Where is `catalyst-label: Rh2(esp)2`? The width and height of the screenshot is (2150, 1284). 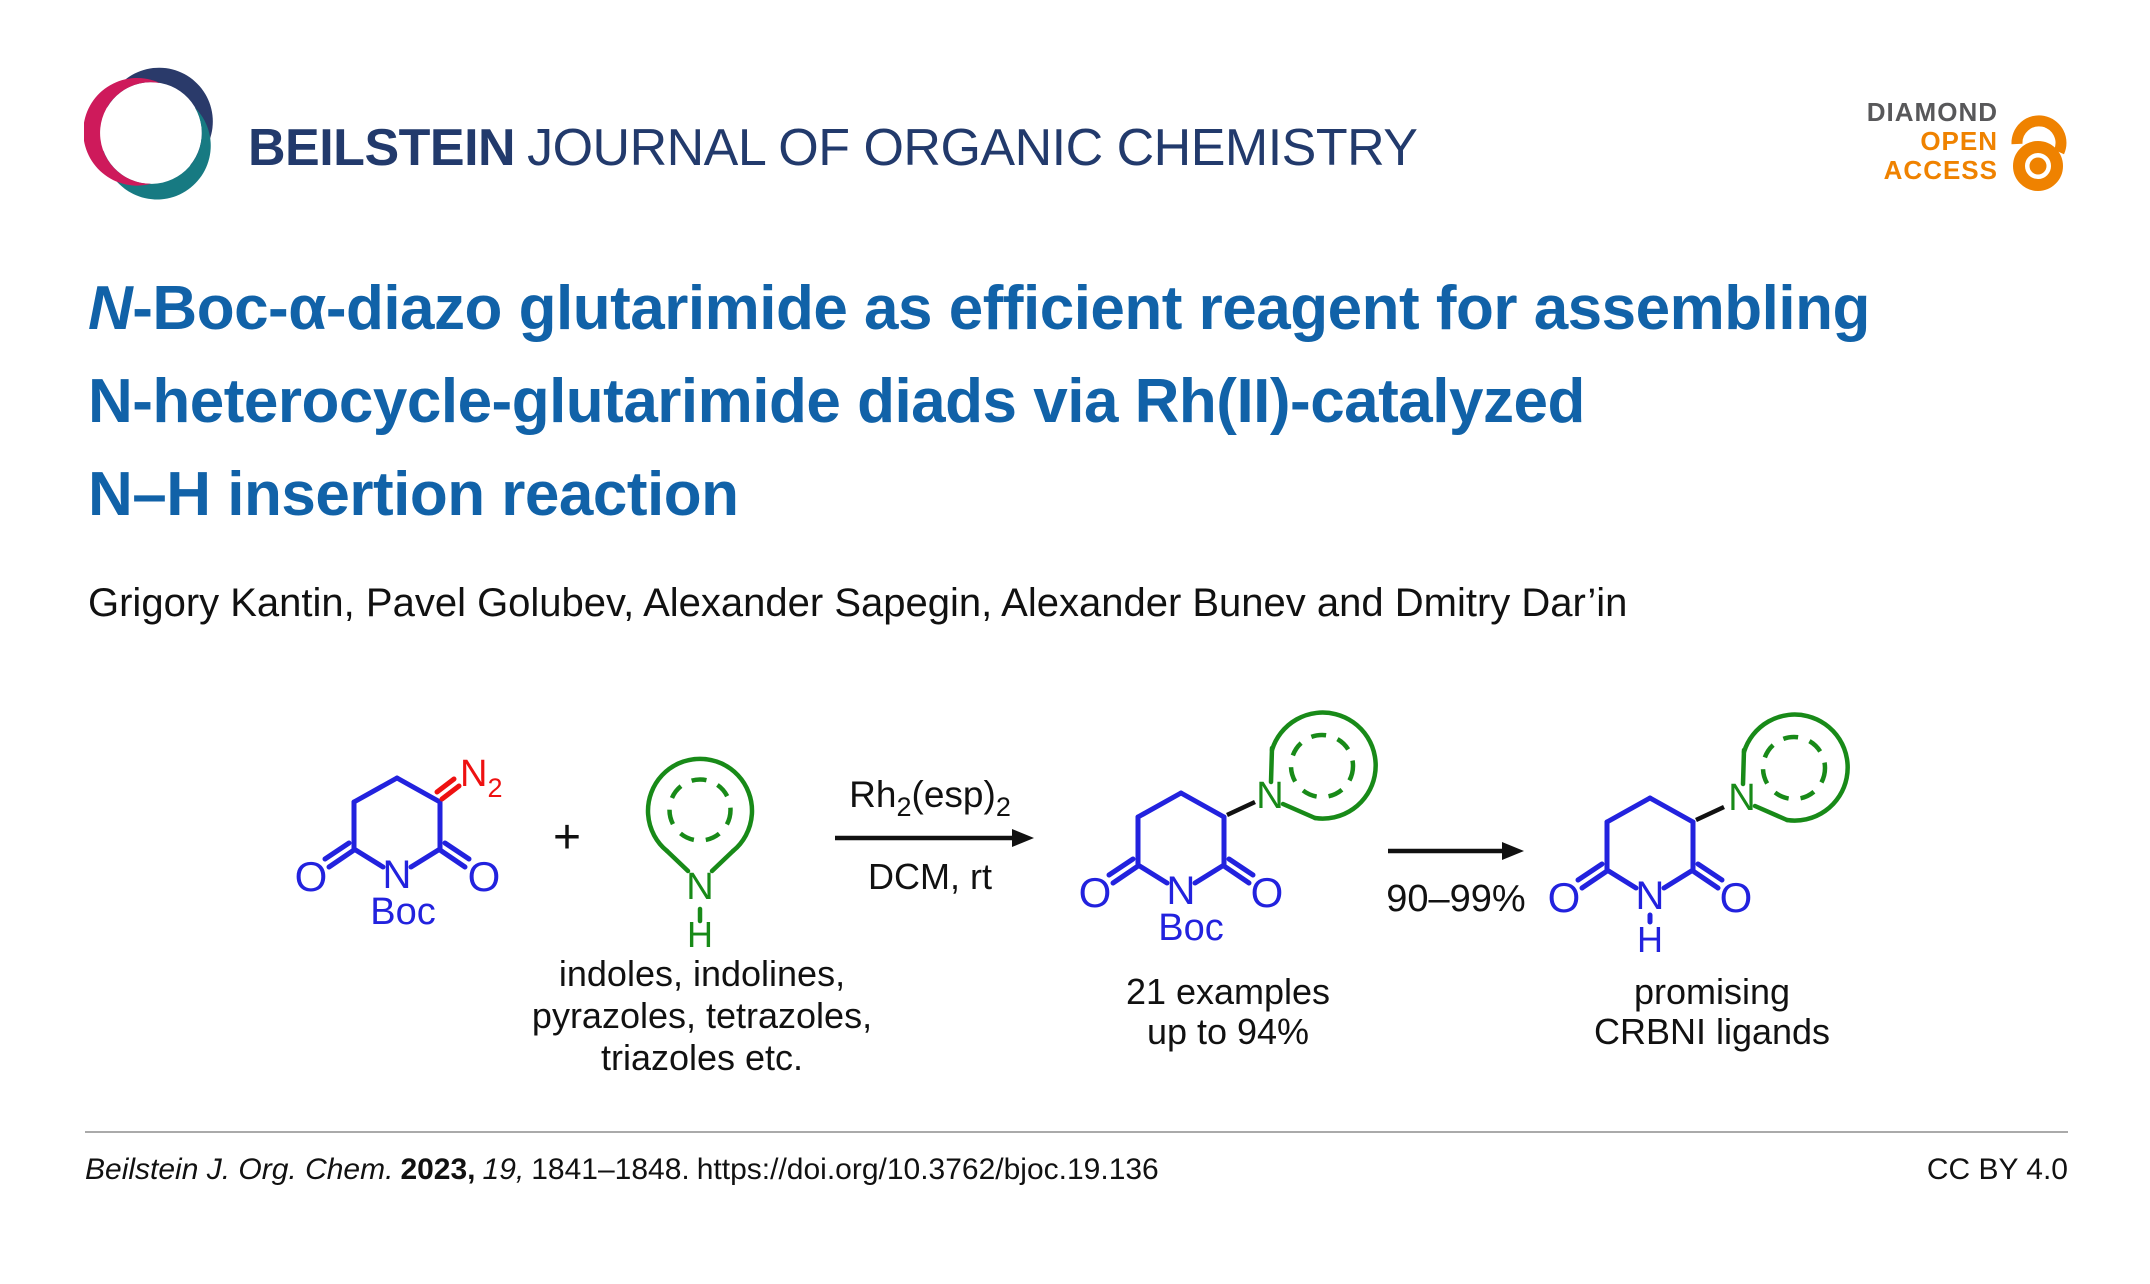 catalyst-label: Rh2(esp)2 is located at coordinates (930, 798).